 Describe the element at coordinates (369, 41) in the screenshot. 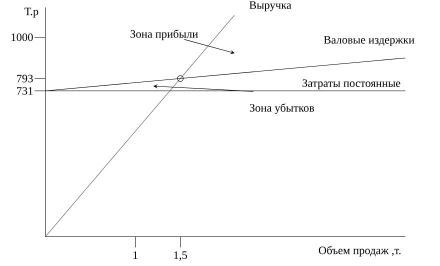

I see `series-label: Валовые издержки` at that location.